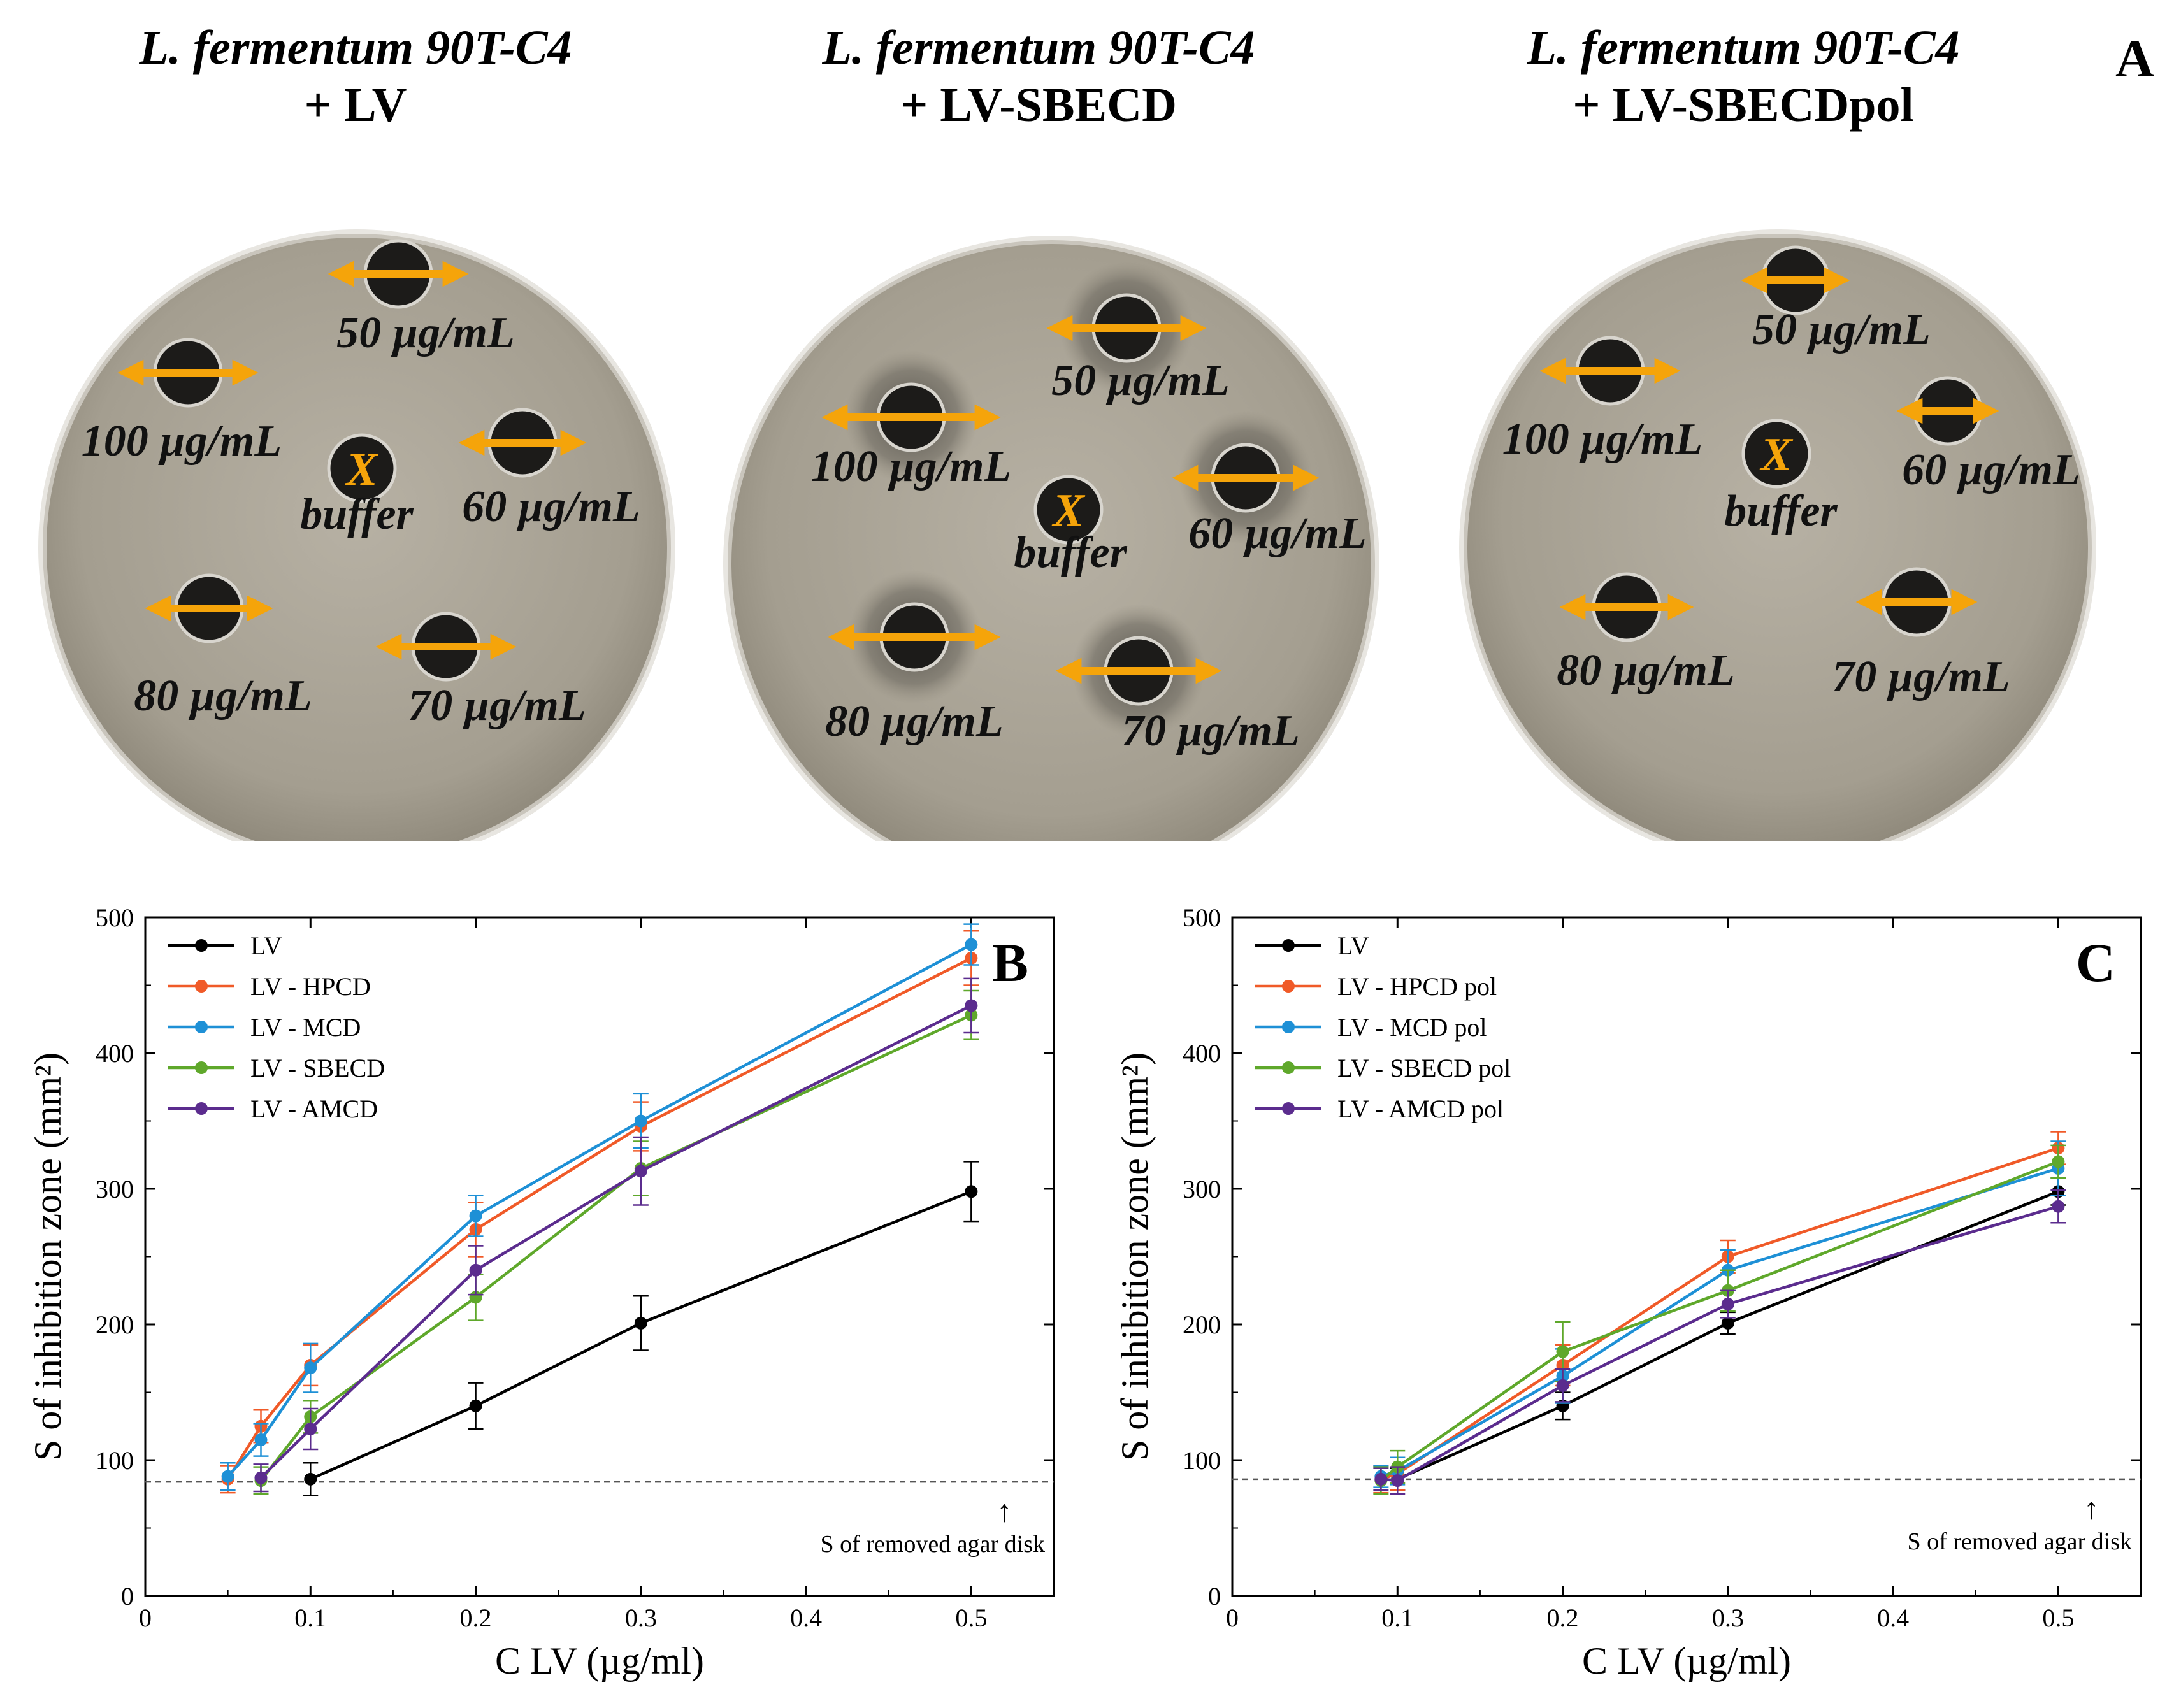 The height and width of the screenshot is (1708, 2174). What do you see at coordinates (310, 986) in the screenshot?
I see `legend-label: LV - HPCD` at bounding box center [310, 986].